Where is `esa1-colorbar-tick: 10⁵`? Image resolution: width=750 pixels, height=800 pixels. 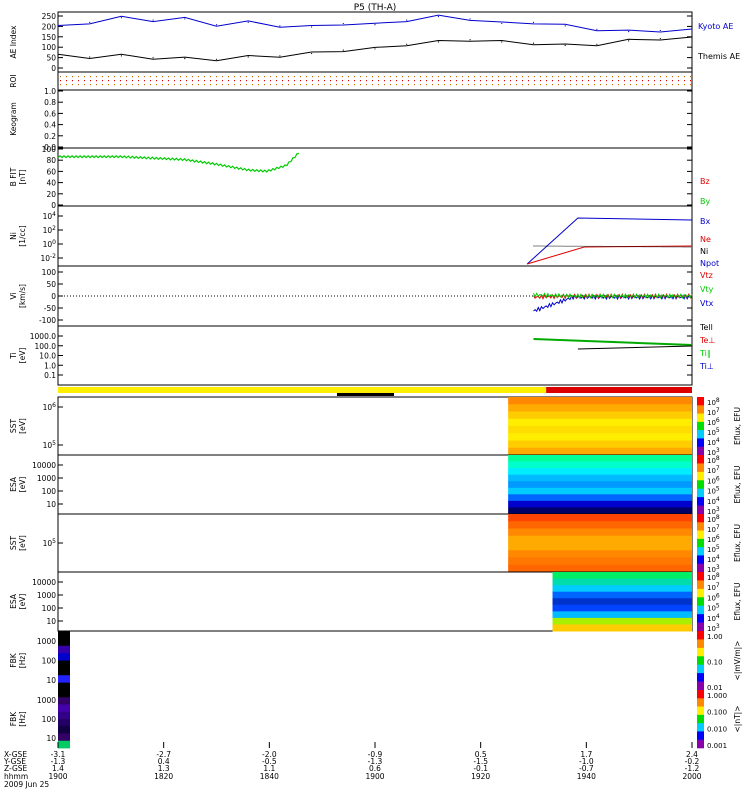 esa1-colorbar-tick: 10⁵ is located at coordinates (713, 491).